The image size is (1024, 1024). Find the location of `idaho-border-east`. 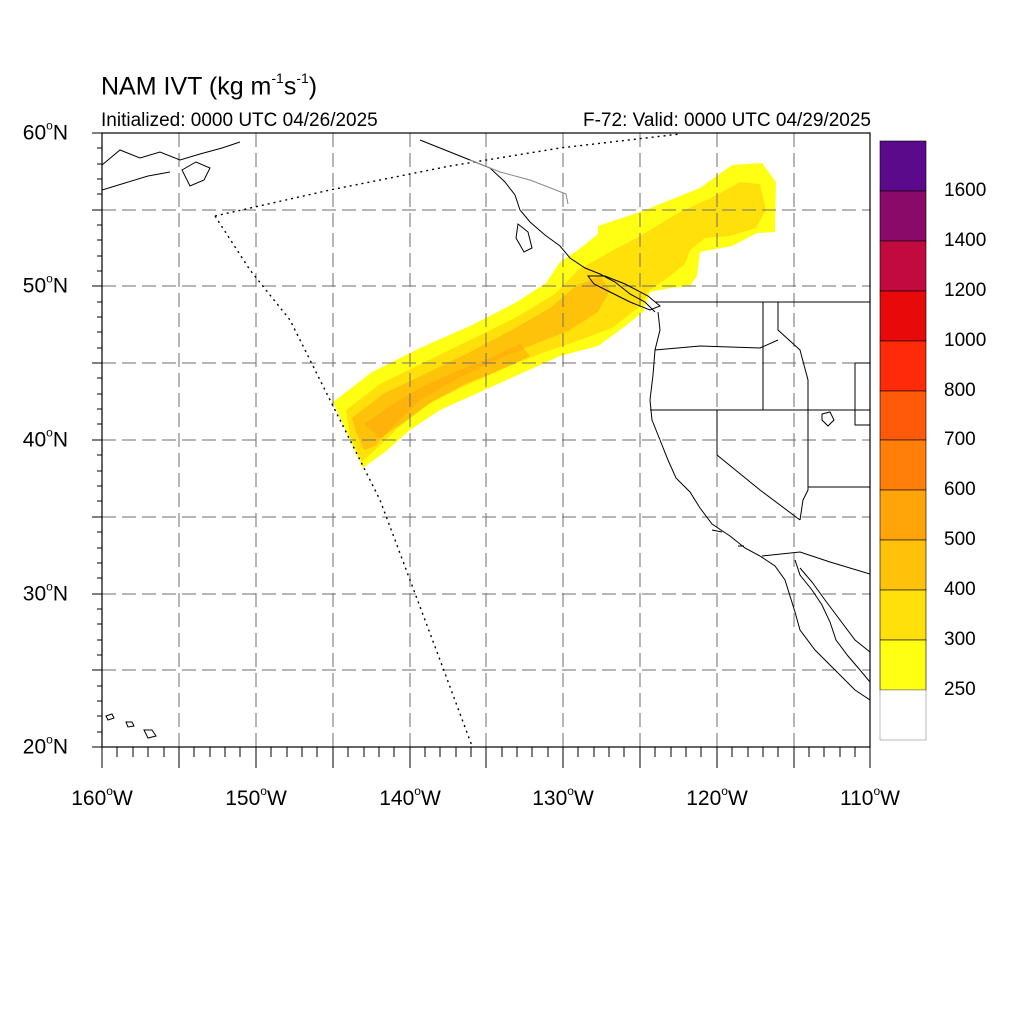

idaho-border-east is located at coordinates (793, 356).